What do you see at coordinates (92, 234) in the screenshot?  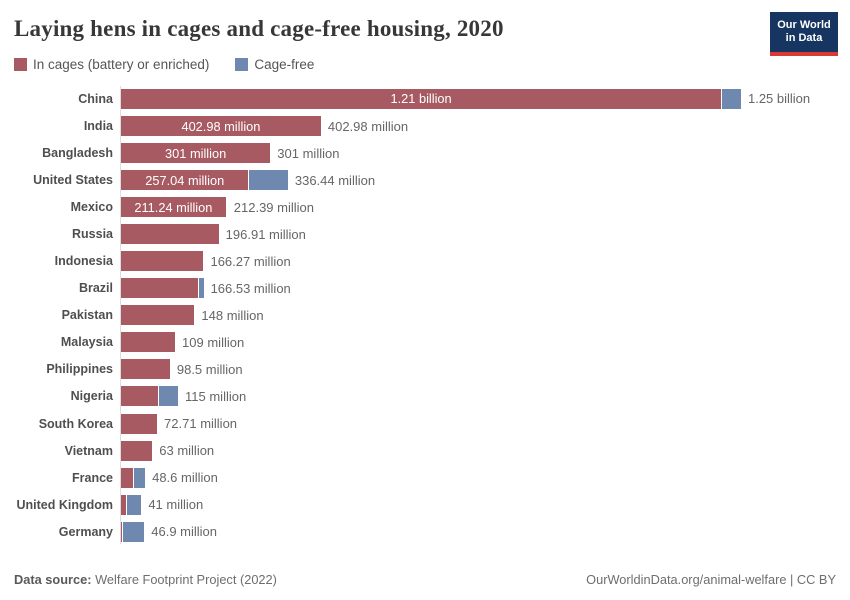 I see `country-label: Russia` at bounding box center [92, 234].